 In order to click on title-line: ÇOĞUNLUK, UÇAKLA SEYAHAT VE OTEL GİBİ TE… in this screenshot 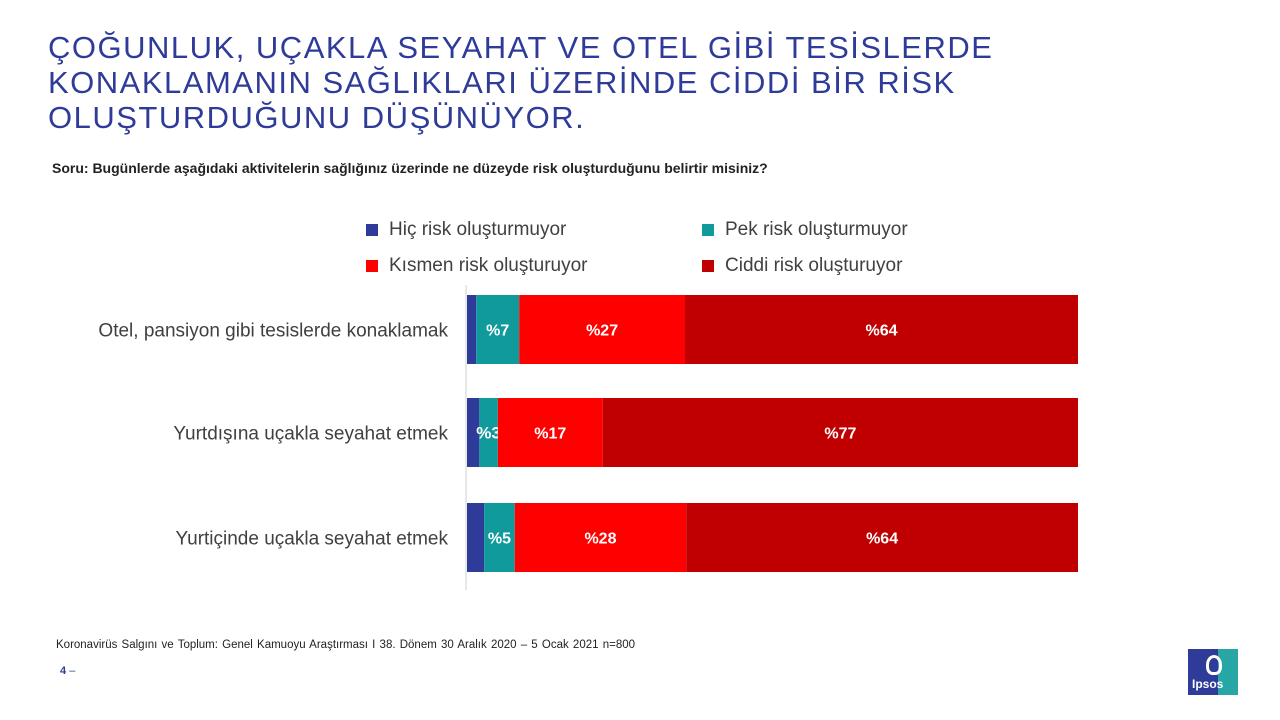, I will do `click(521, 47)`.